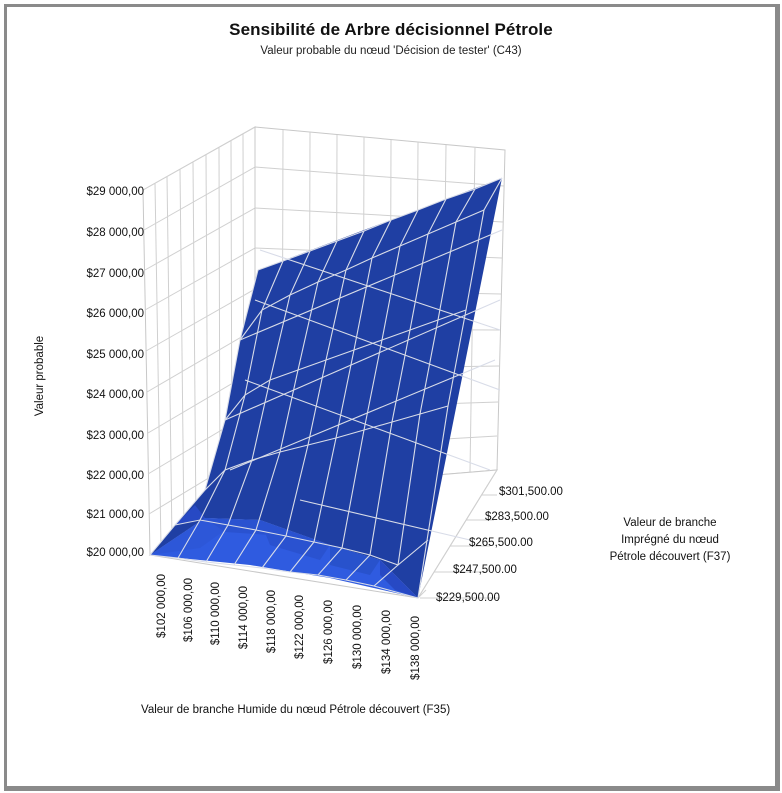  I want to click on z-tick: $283,500.00, so click(517, 517).